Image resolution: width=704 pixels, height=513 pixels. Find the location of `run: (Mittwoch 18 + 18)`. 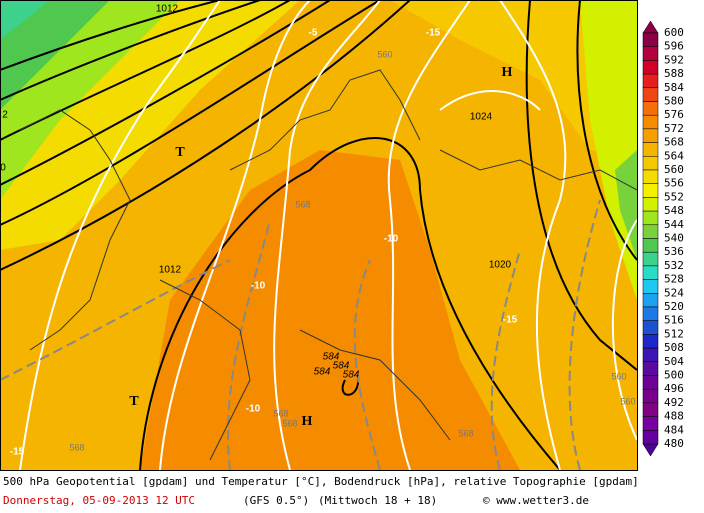

run: (Mittwoch 18 + 18) is located at coordinates (377, 500).